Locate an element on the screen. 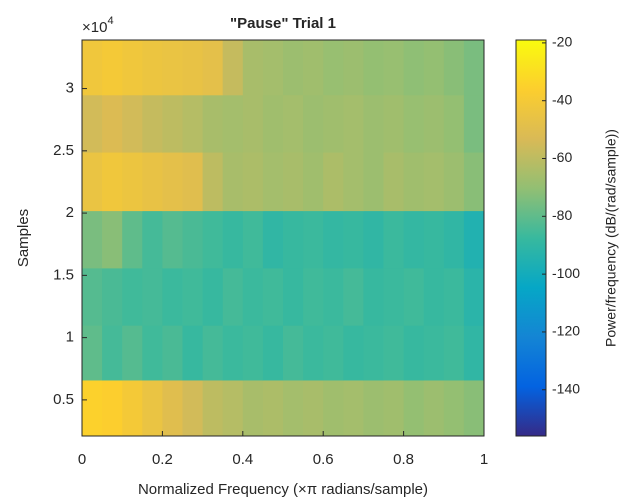 This screenshot has width=626, height=502. x-tick-label: 0.6 is located at coordinates (323, 459).